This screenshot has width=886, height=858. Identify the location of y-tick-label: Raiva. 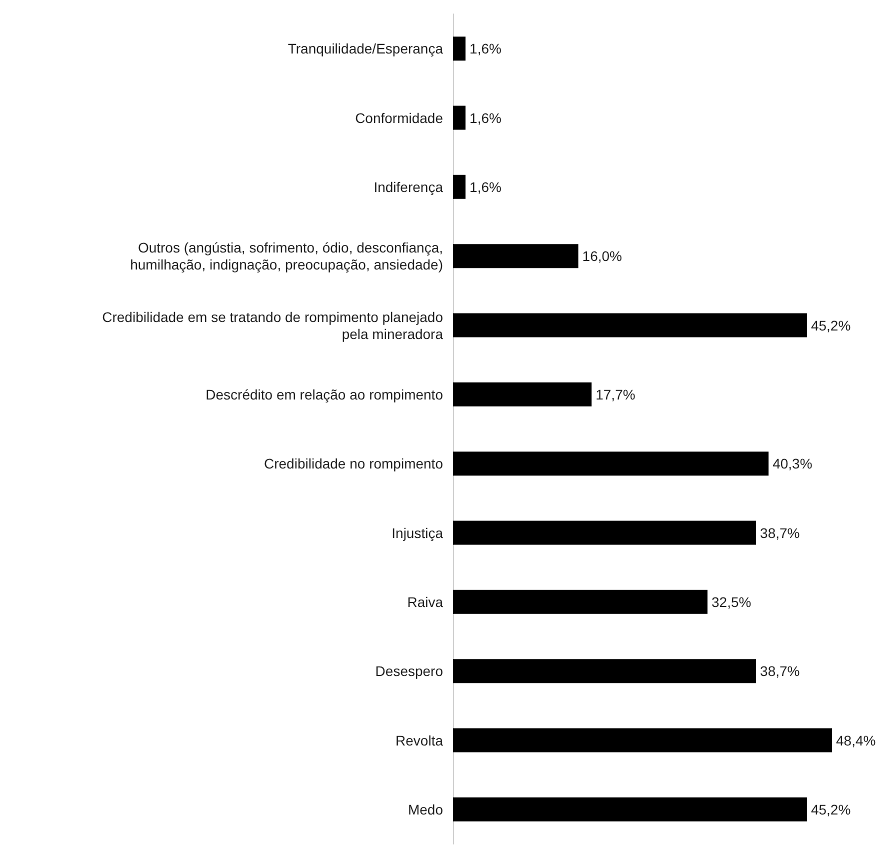
(425, 602).